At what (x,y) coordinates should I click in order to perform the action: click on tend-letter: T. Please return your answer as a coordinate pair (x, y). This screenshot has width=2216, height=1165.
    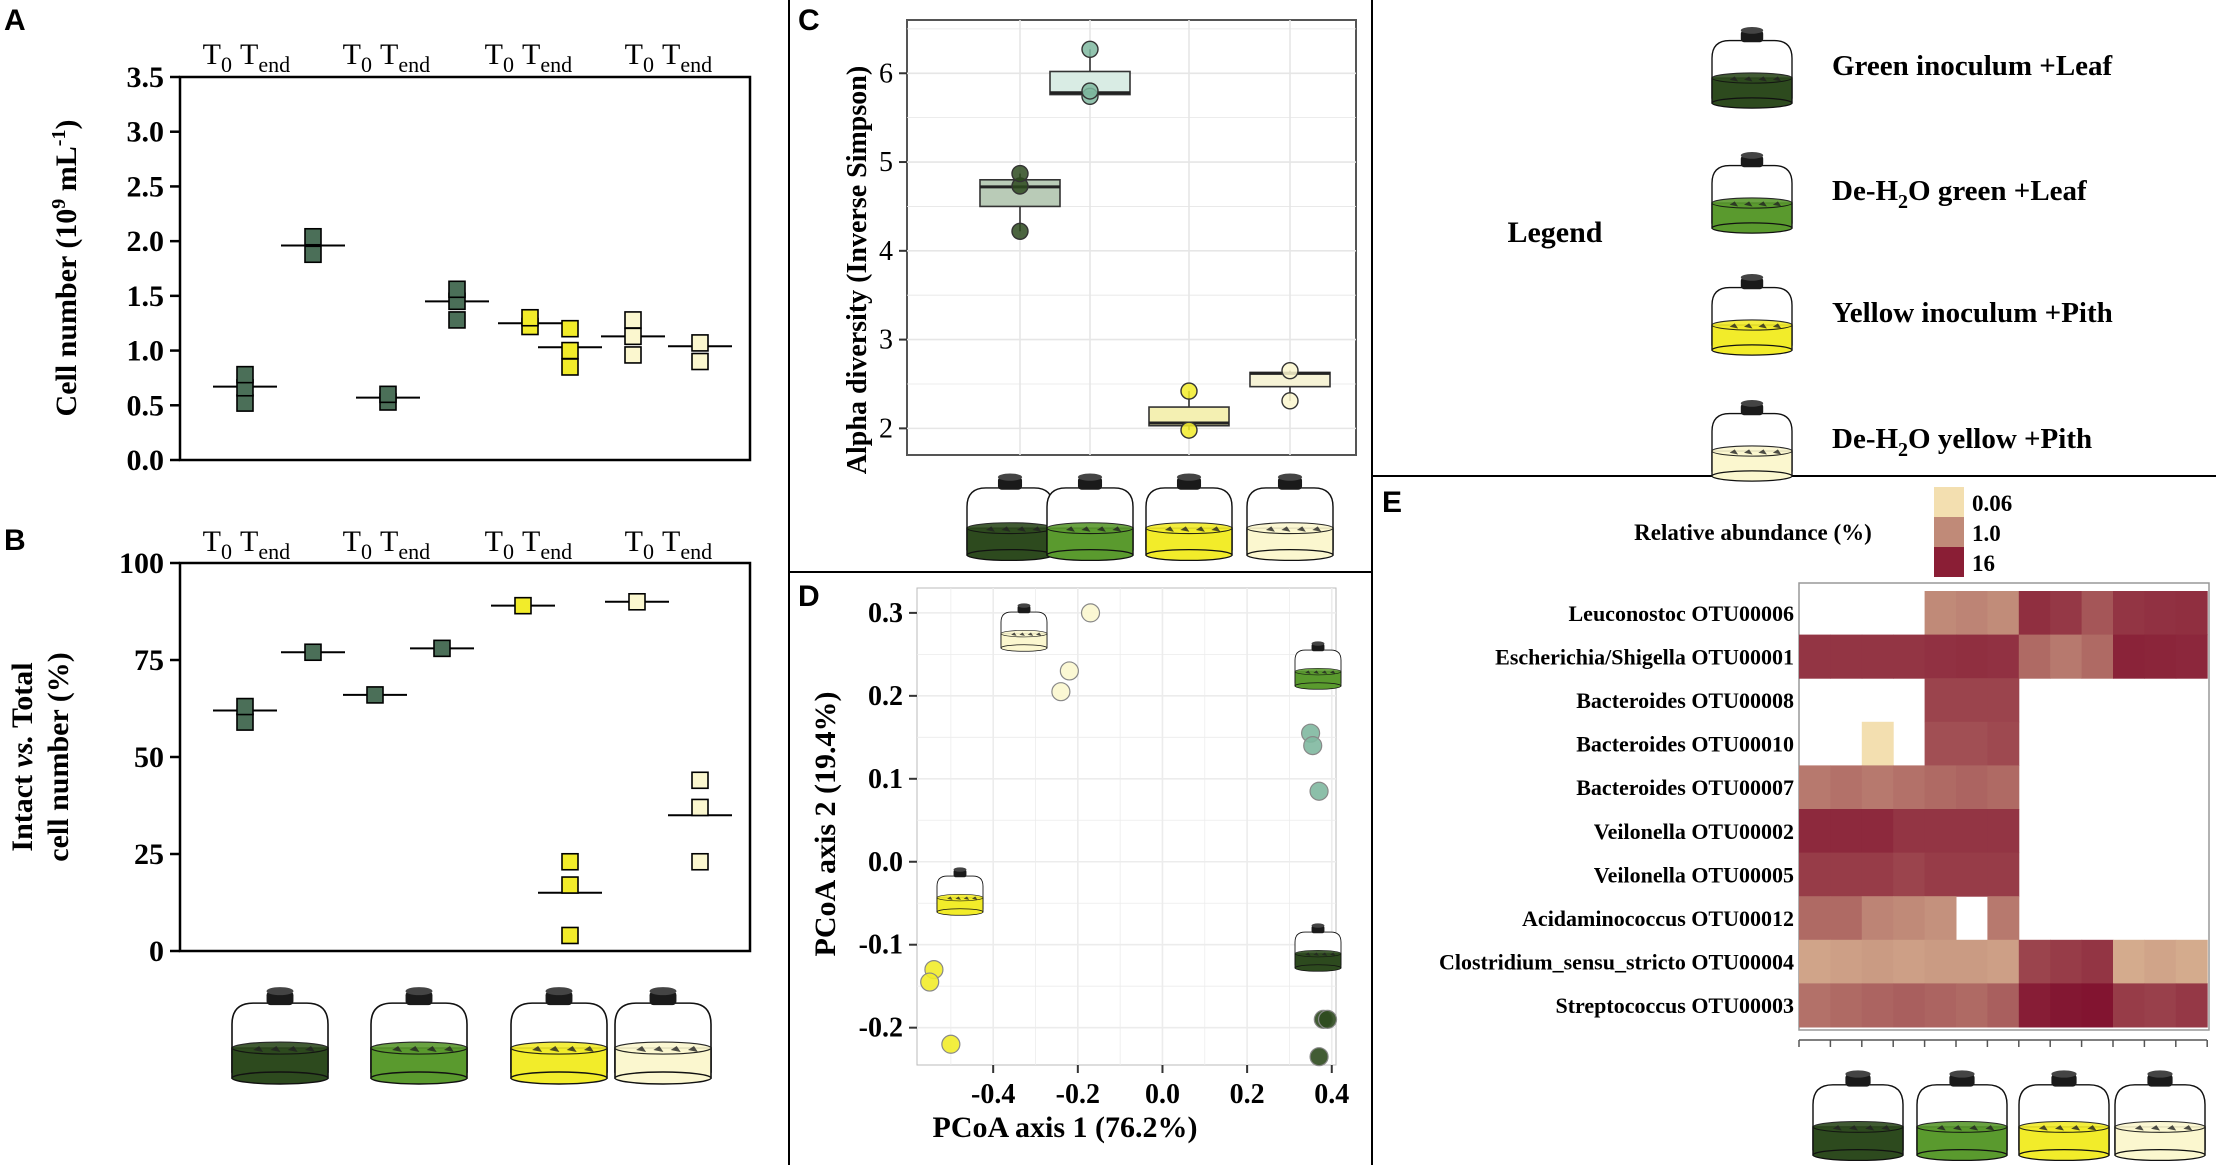
    Looking at the image, I should click on (389, 541).